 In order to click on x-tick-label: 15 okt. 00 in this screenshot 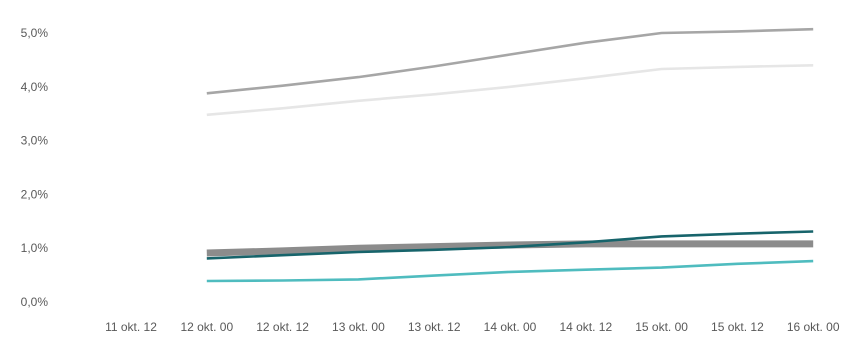, I will do `click(661, 327)`.